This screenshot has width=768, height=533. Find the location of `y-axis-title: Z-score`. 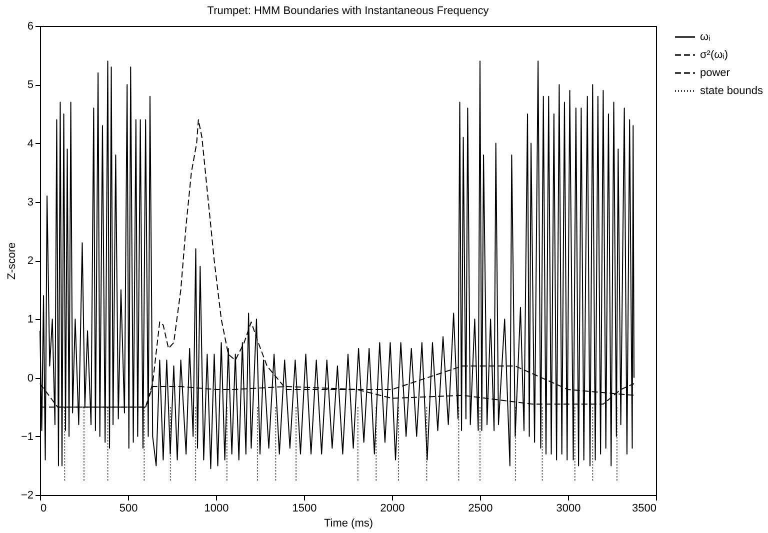

y-axis-title: Z-score is located at coordinates (12, 261).